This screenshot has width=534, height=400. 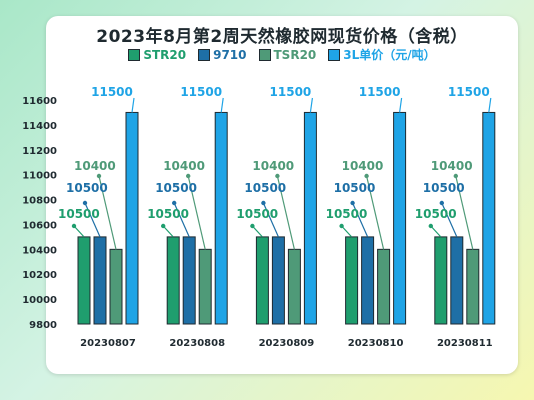 I want to click on legend-item-0: STR20, so click(x=157, y=54).